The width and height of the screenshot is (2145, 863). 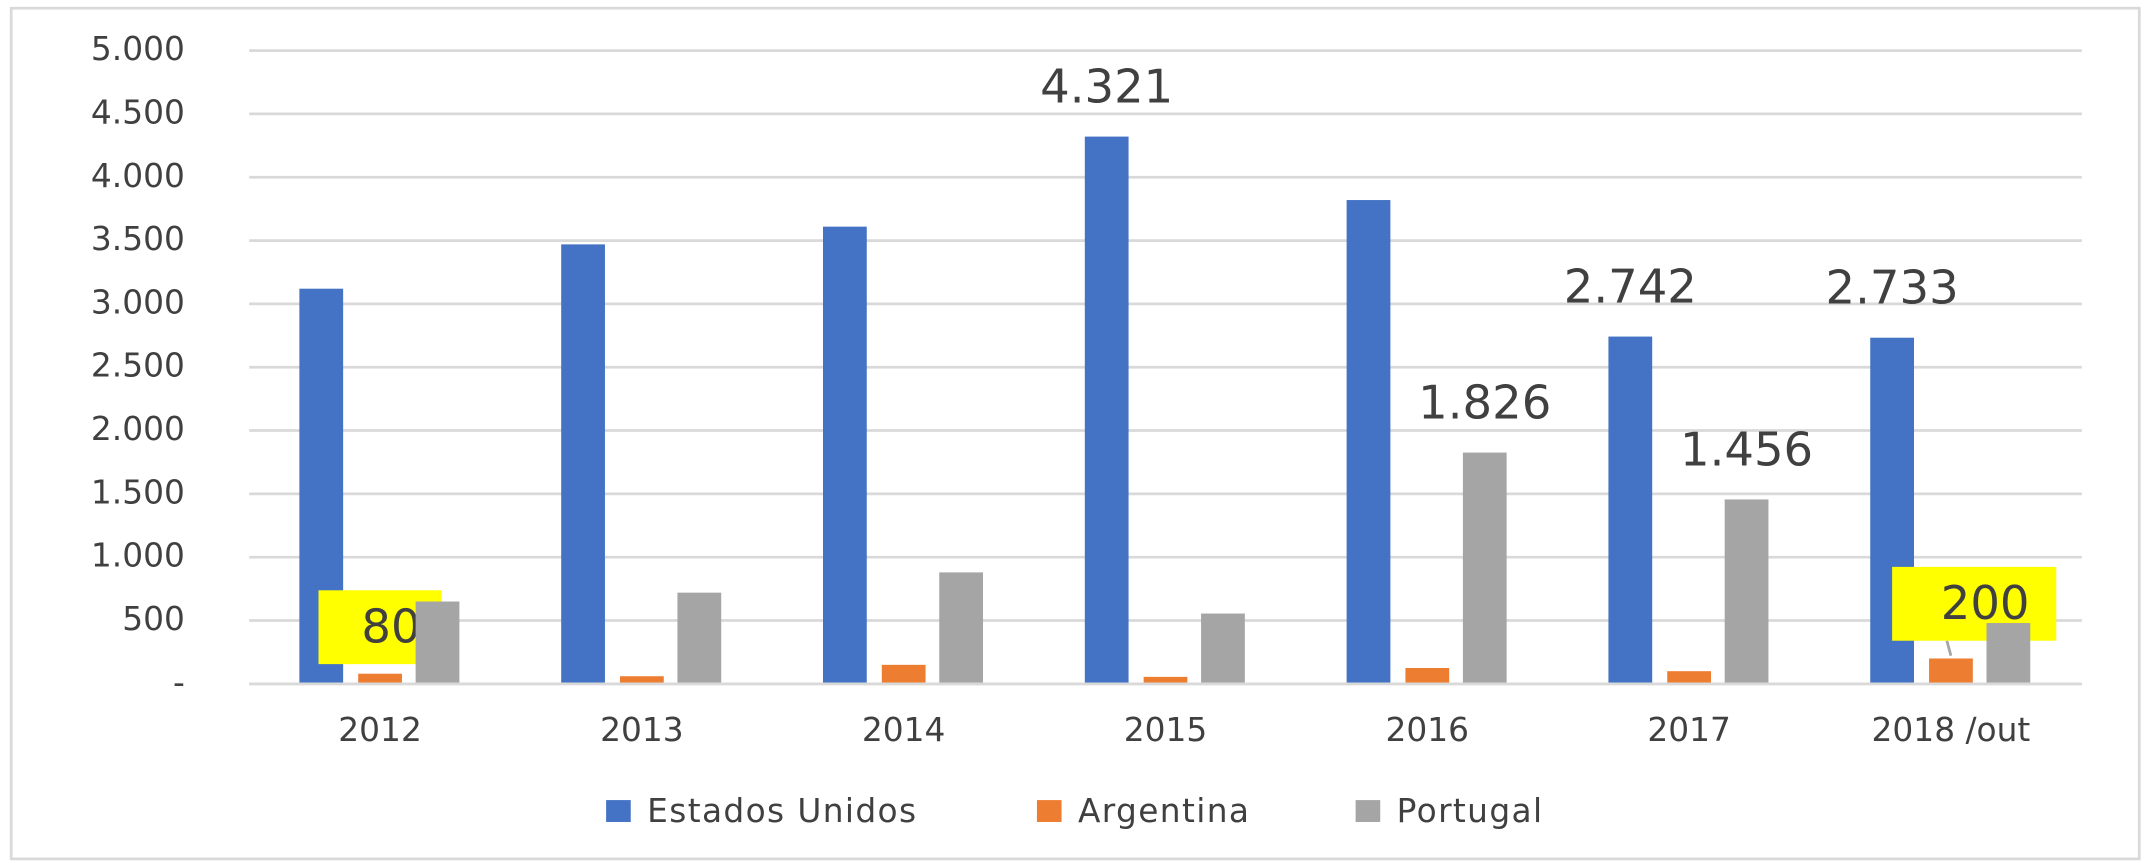 I want to click on y-tick-label: 2.000, so click(x=138, y=429).